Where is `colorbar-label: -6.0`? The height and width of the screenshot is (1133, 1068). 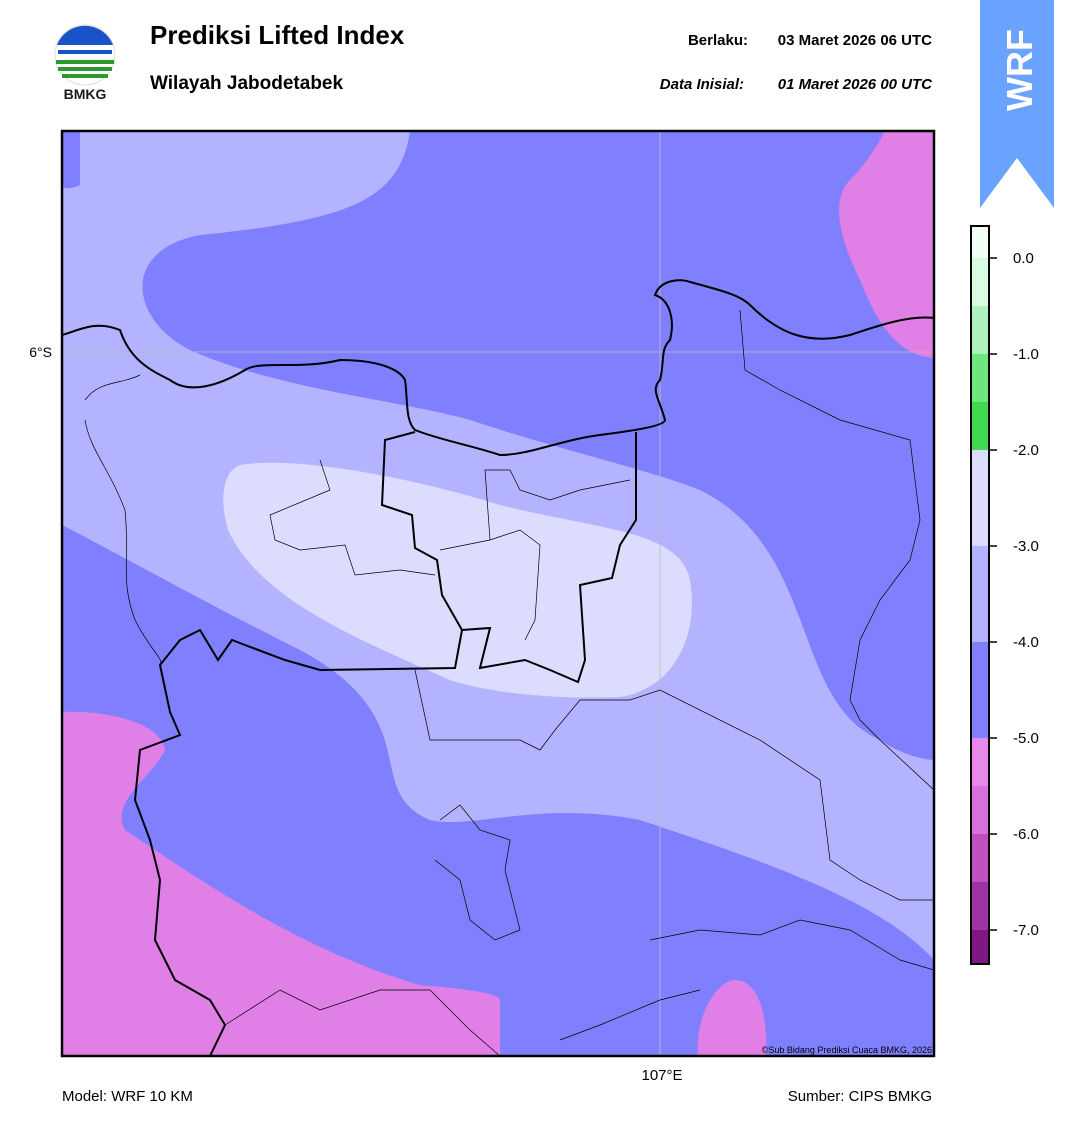 colorbar-label: -6.0 is located at coordinates (1026, 834).